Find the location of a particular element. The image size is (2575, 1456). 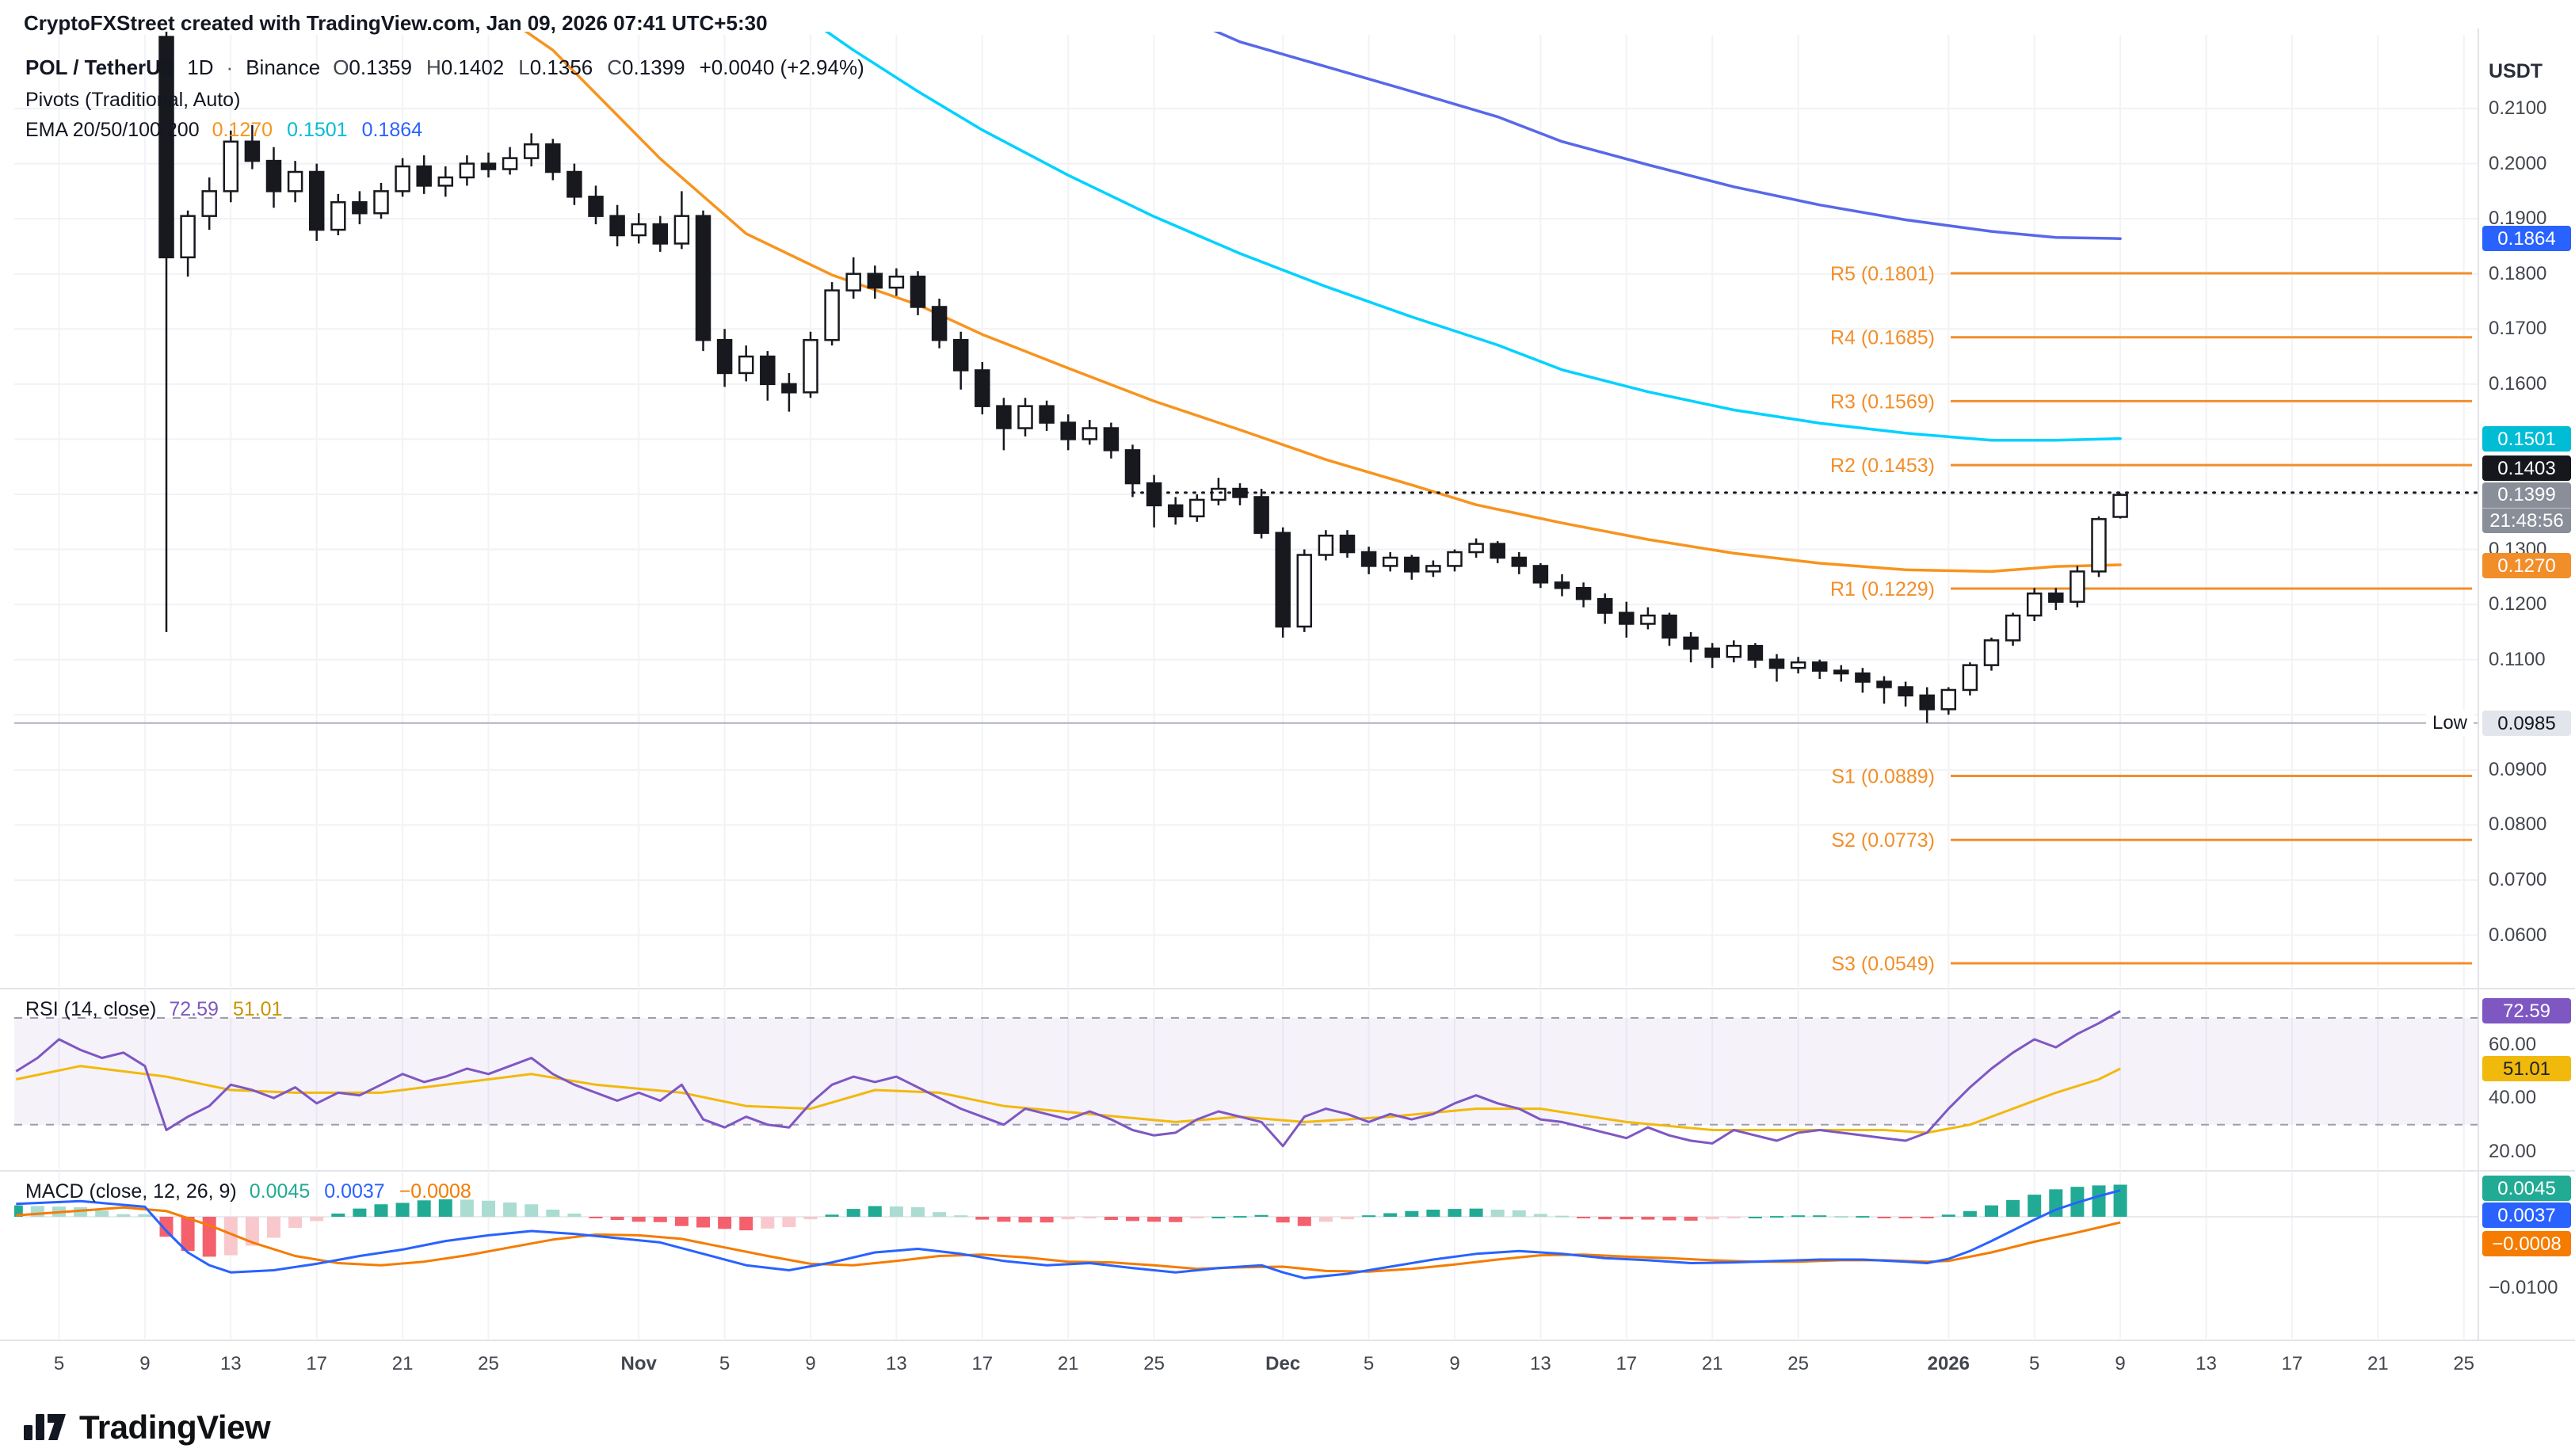

time-label-Nov: Nov is located at coordinates (638, 1363).